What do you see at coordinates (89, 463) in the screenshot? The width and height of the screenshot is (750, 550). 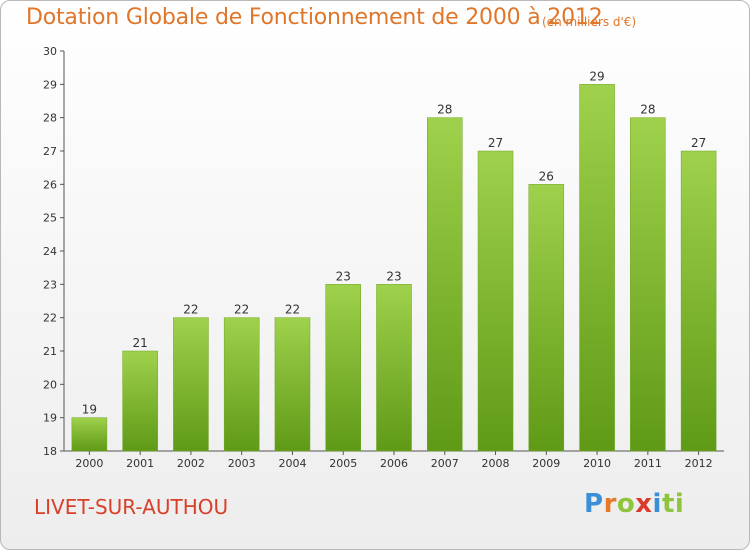 I see `x-tick-label: 2000` at bounding box center [89, 463].